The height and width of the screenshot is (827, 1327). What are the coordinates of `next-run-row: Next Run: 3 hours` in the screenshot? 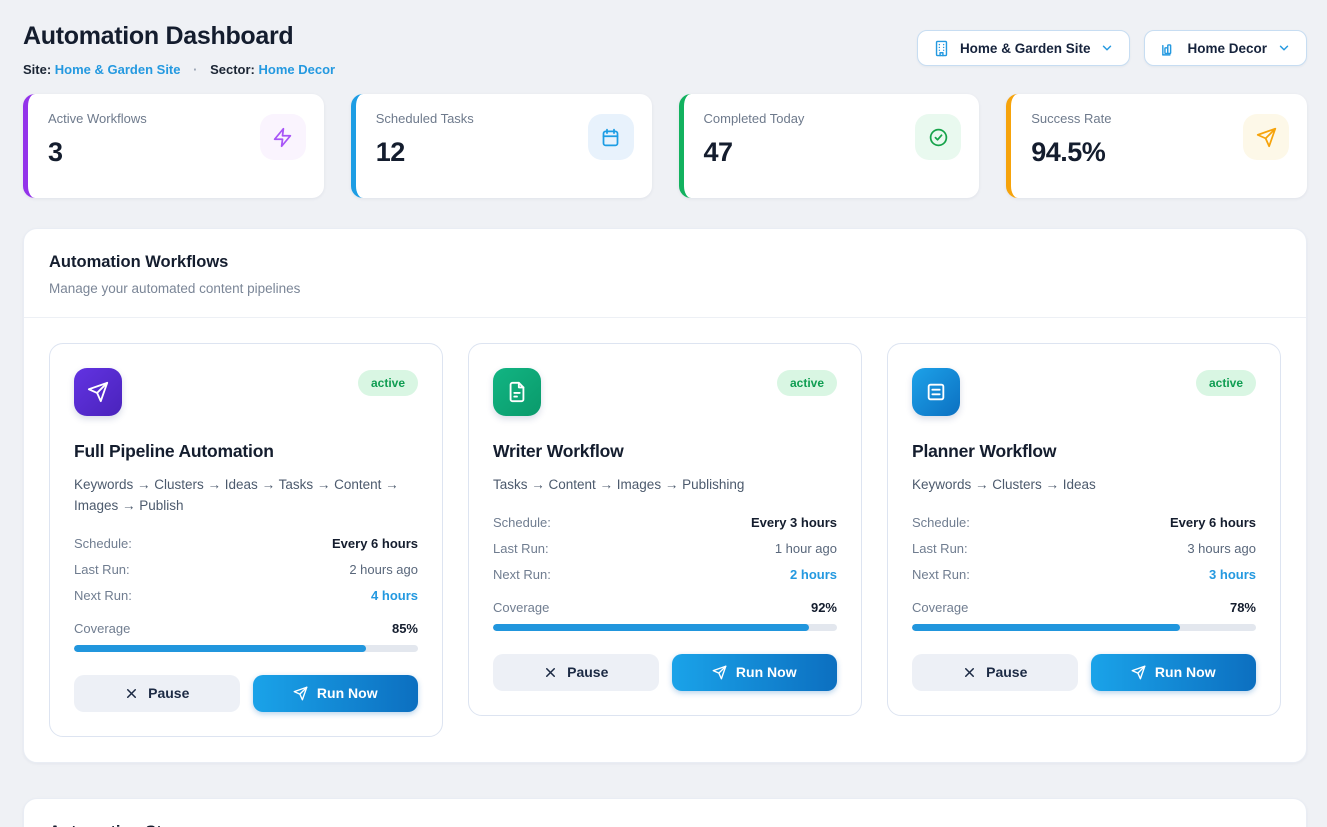 It's located at (1084, 574).